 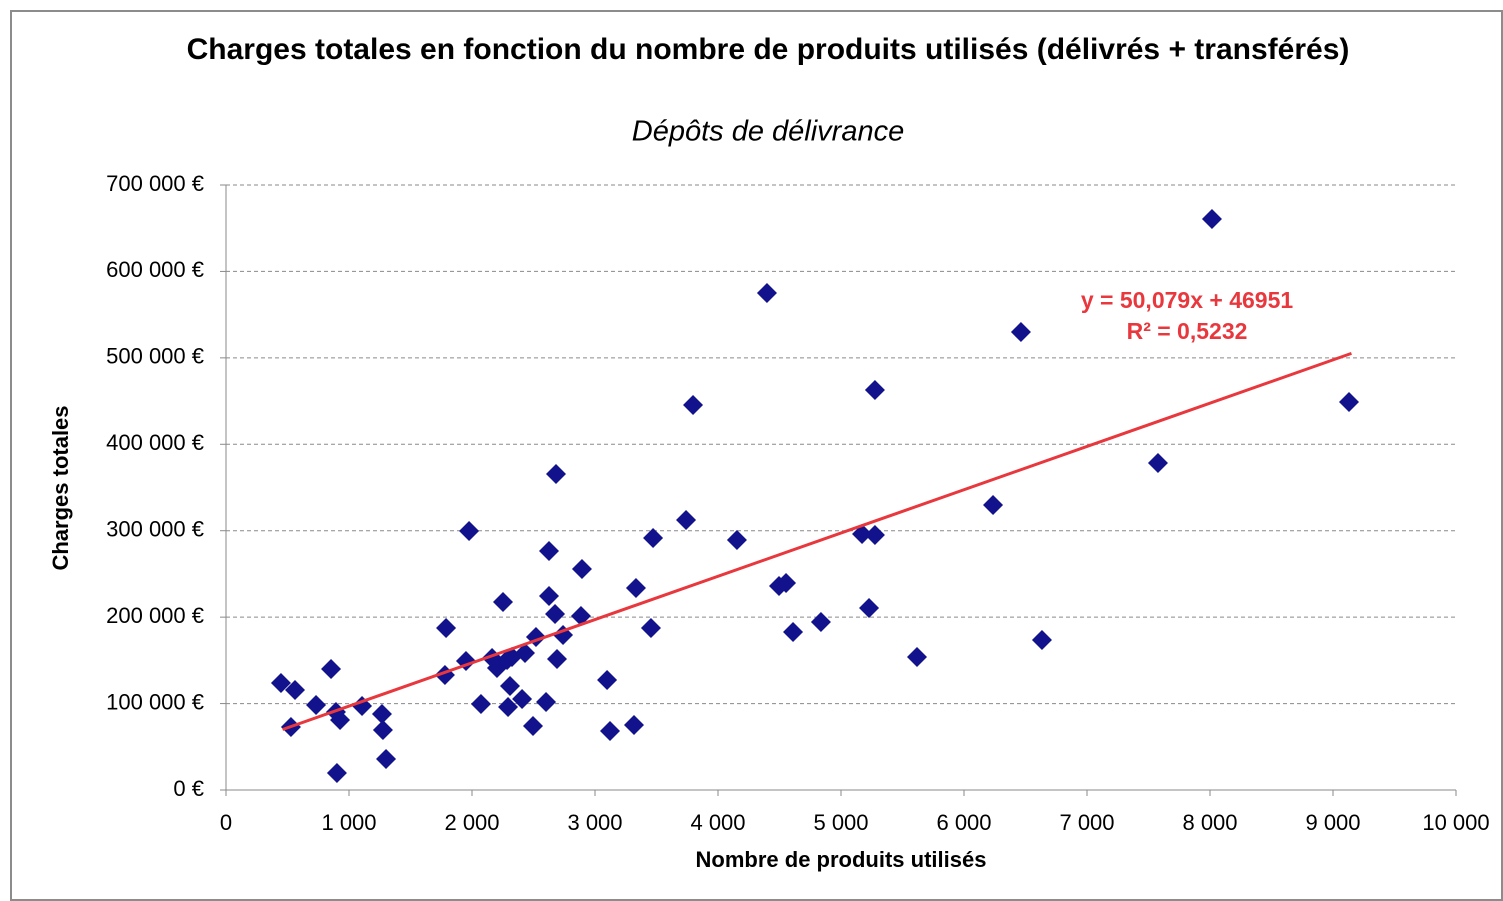 What do you see at coordinates (1332, 822) in the screenshot?
I see `x-tick-label: 9 000` at bounding box center [1332, 822].